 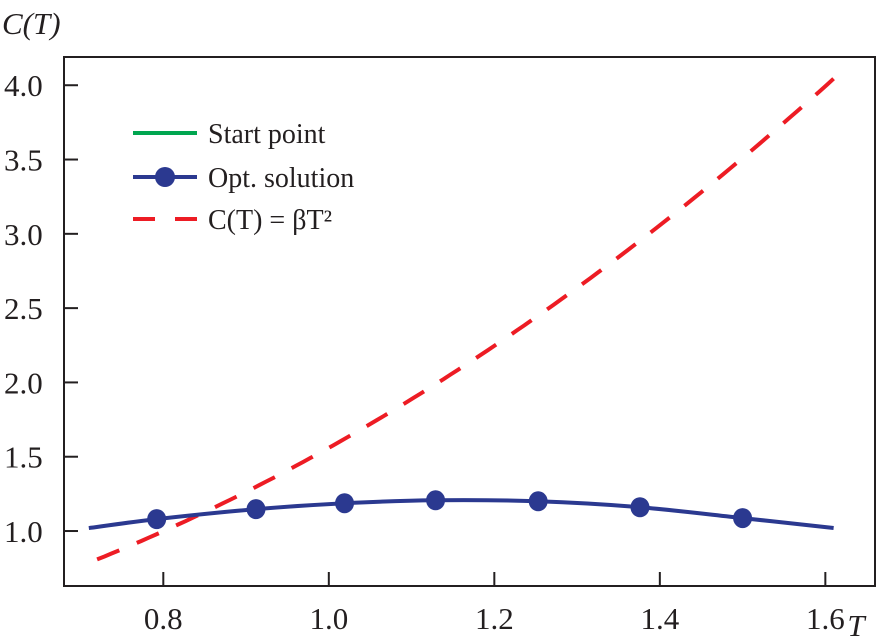 What do you see at coordinates (494, 618) in the screenshot?
I see `x-tick-label: 1.2` at bounding box center [494, 618].